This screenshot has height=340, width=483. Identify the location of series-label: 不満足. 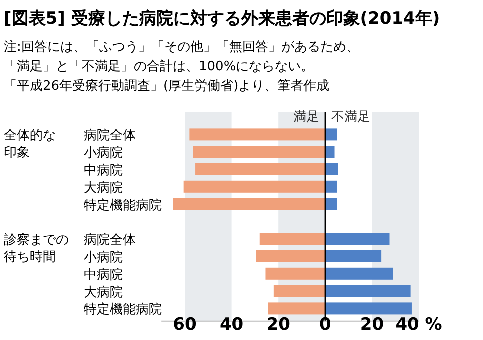
(350, 117).